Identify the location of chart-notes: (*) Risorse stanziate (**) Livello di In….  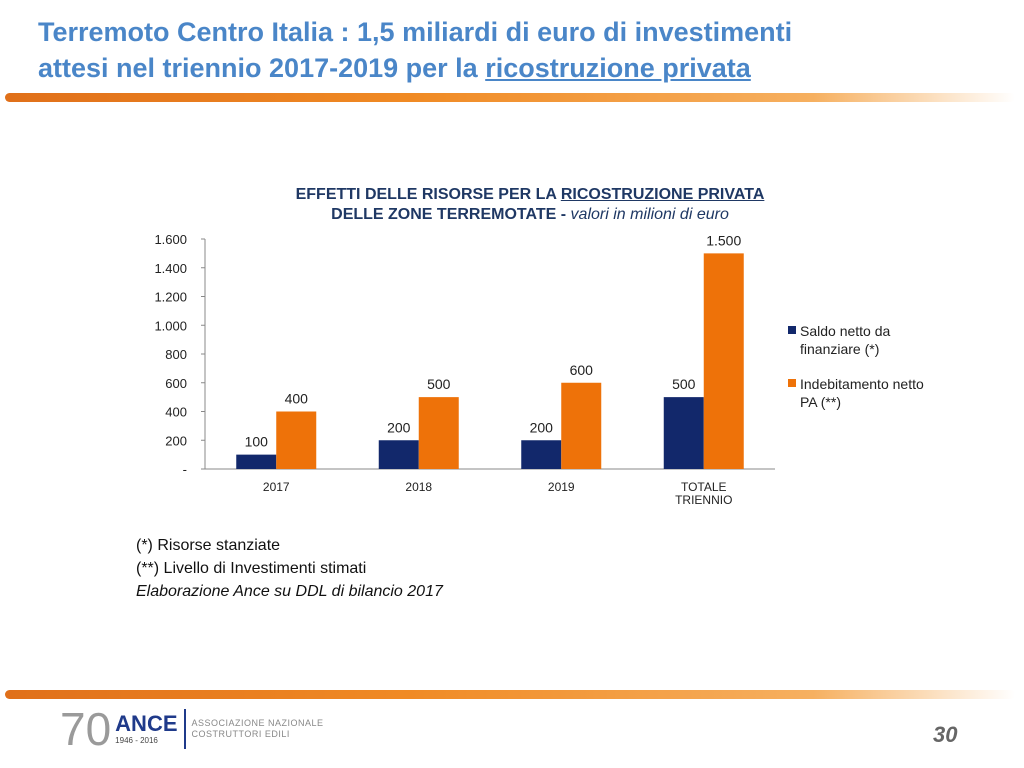
(289, 568).